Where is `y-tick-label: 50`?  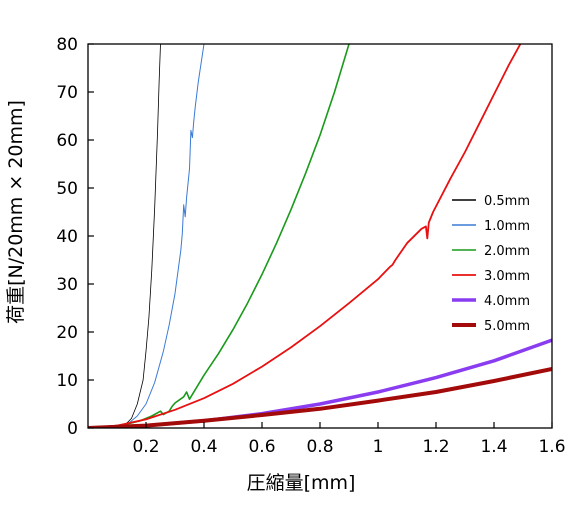 y-tick-label: 50 is located at coordinates (67, 189).